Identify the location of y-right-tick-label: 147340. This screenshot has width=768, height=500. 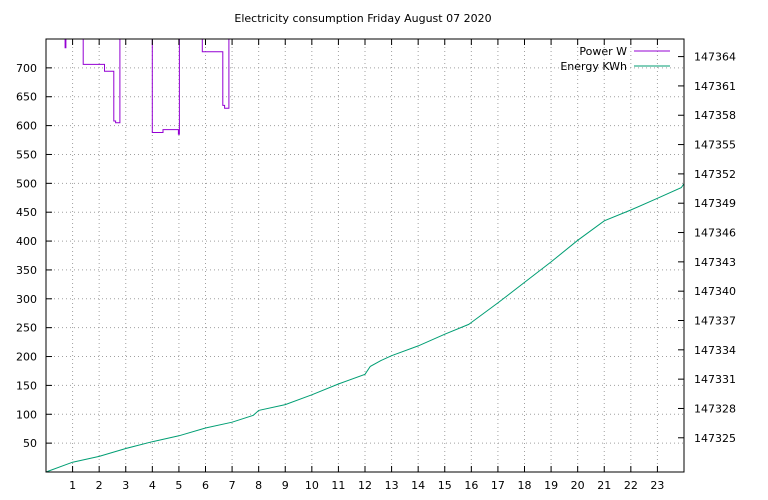
(715, 291).